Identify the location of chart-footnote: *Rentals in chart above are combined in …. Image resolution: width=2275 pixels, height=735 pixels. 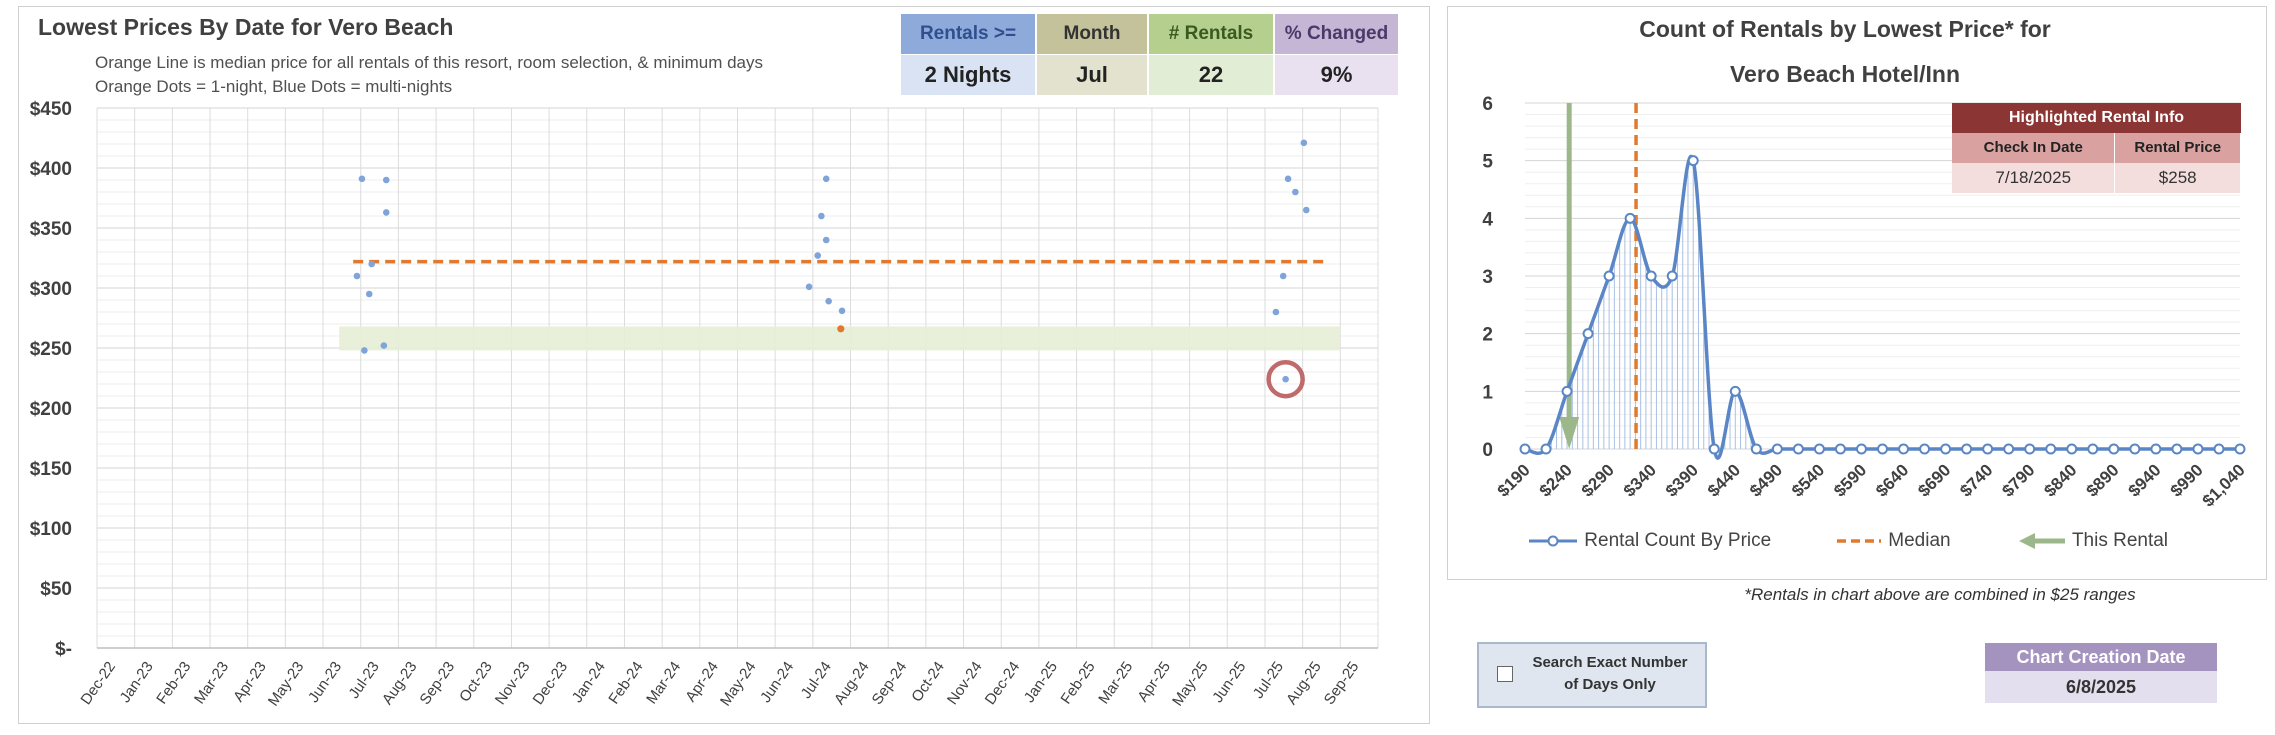
(1940, 594).